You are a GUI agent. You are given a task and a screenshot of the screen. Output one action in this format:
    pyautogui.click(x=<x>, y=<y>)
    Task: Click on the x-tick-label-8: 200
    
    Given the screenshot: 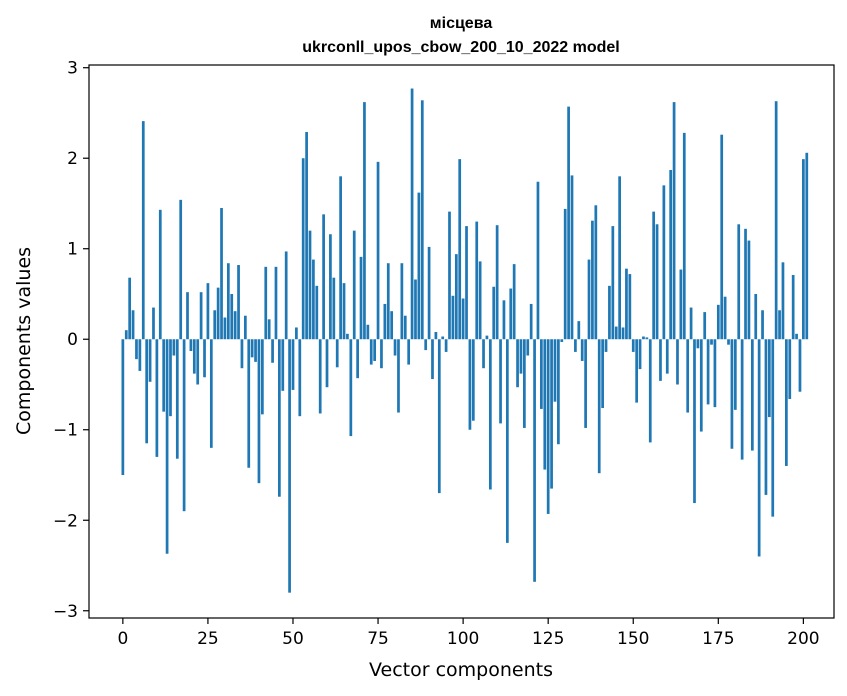 What is the action you would take?
    pyautogui.click(x=803, y=639)
    